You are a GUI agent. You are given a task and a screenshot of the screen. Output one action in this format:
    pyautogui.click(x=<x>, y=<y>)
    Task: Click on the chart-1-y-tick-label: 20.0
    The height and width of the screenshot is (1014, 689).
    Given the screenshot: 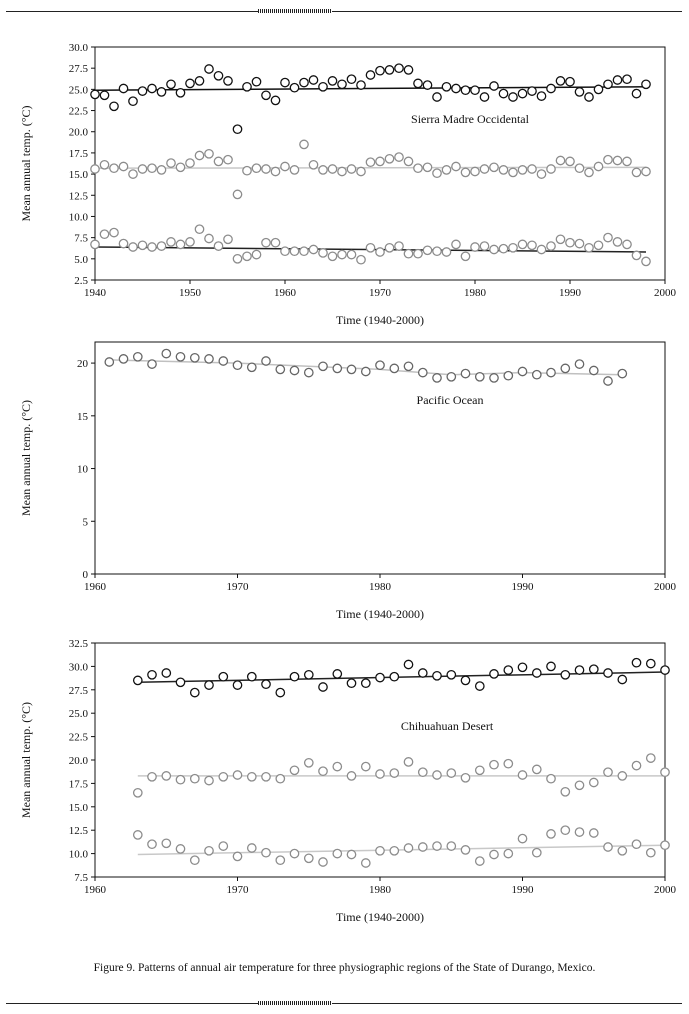 What is the action you would take?
    pyautogui.click(x=79, y=133)
    